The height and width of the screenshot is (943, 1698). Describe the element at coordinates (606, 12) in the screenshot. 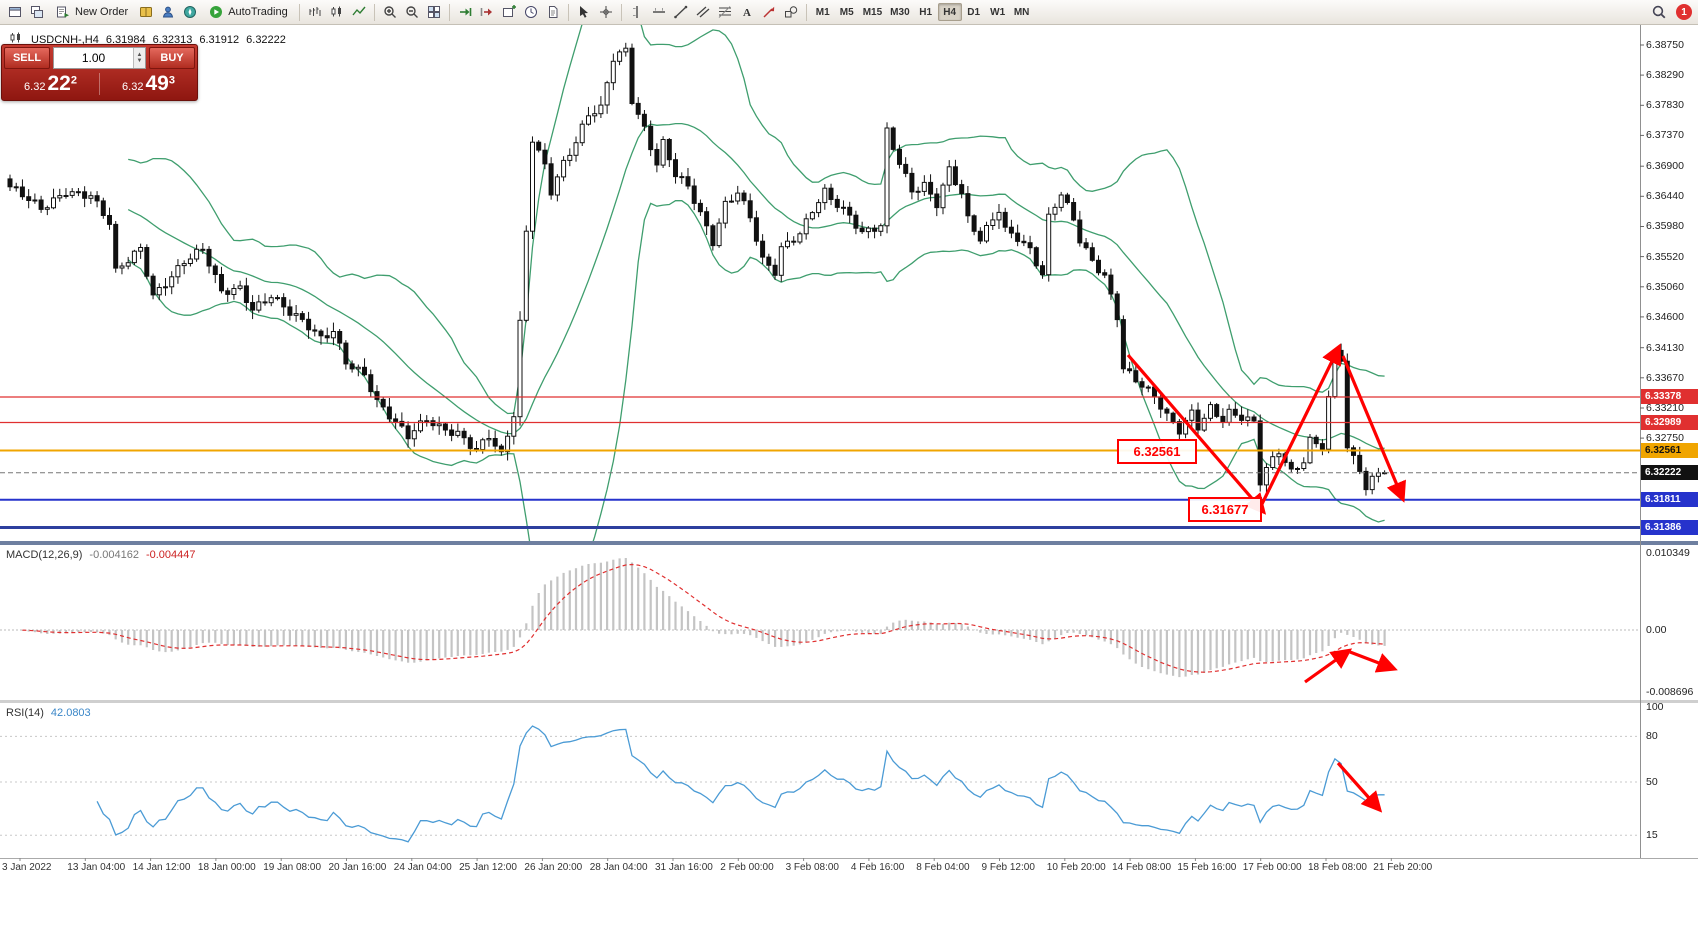

I see `crosshair-icon` at that location.